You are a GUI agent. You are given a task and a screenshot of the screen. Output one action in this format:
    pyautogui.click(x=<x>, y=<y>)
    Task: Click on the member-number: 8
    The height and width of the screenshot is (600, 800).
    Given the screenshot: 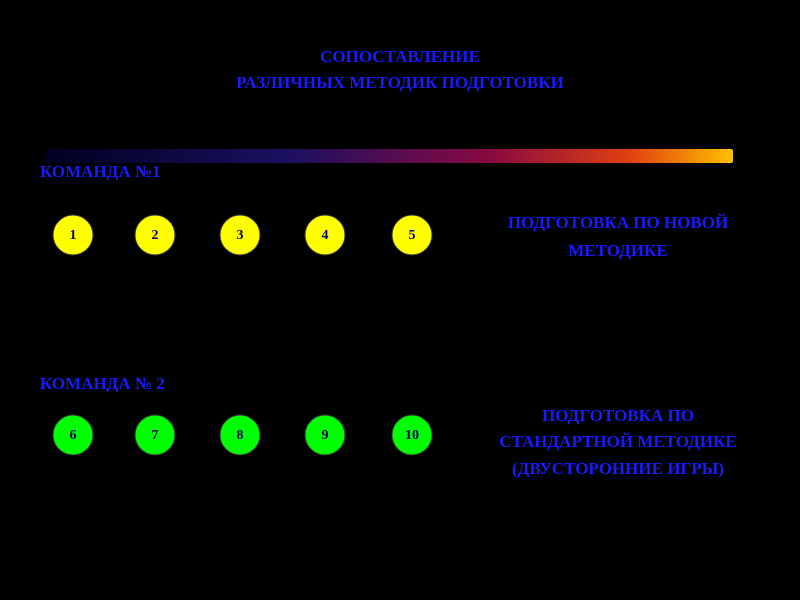 What is the action you would take?
    pyautogui.click(x=240, y=435)
    